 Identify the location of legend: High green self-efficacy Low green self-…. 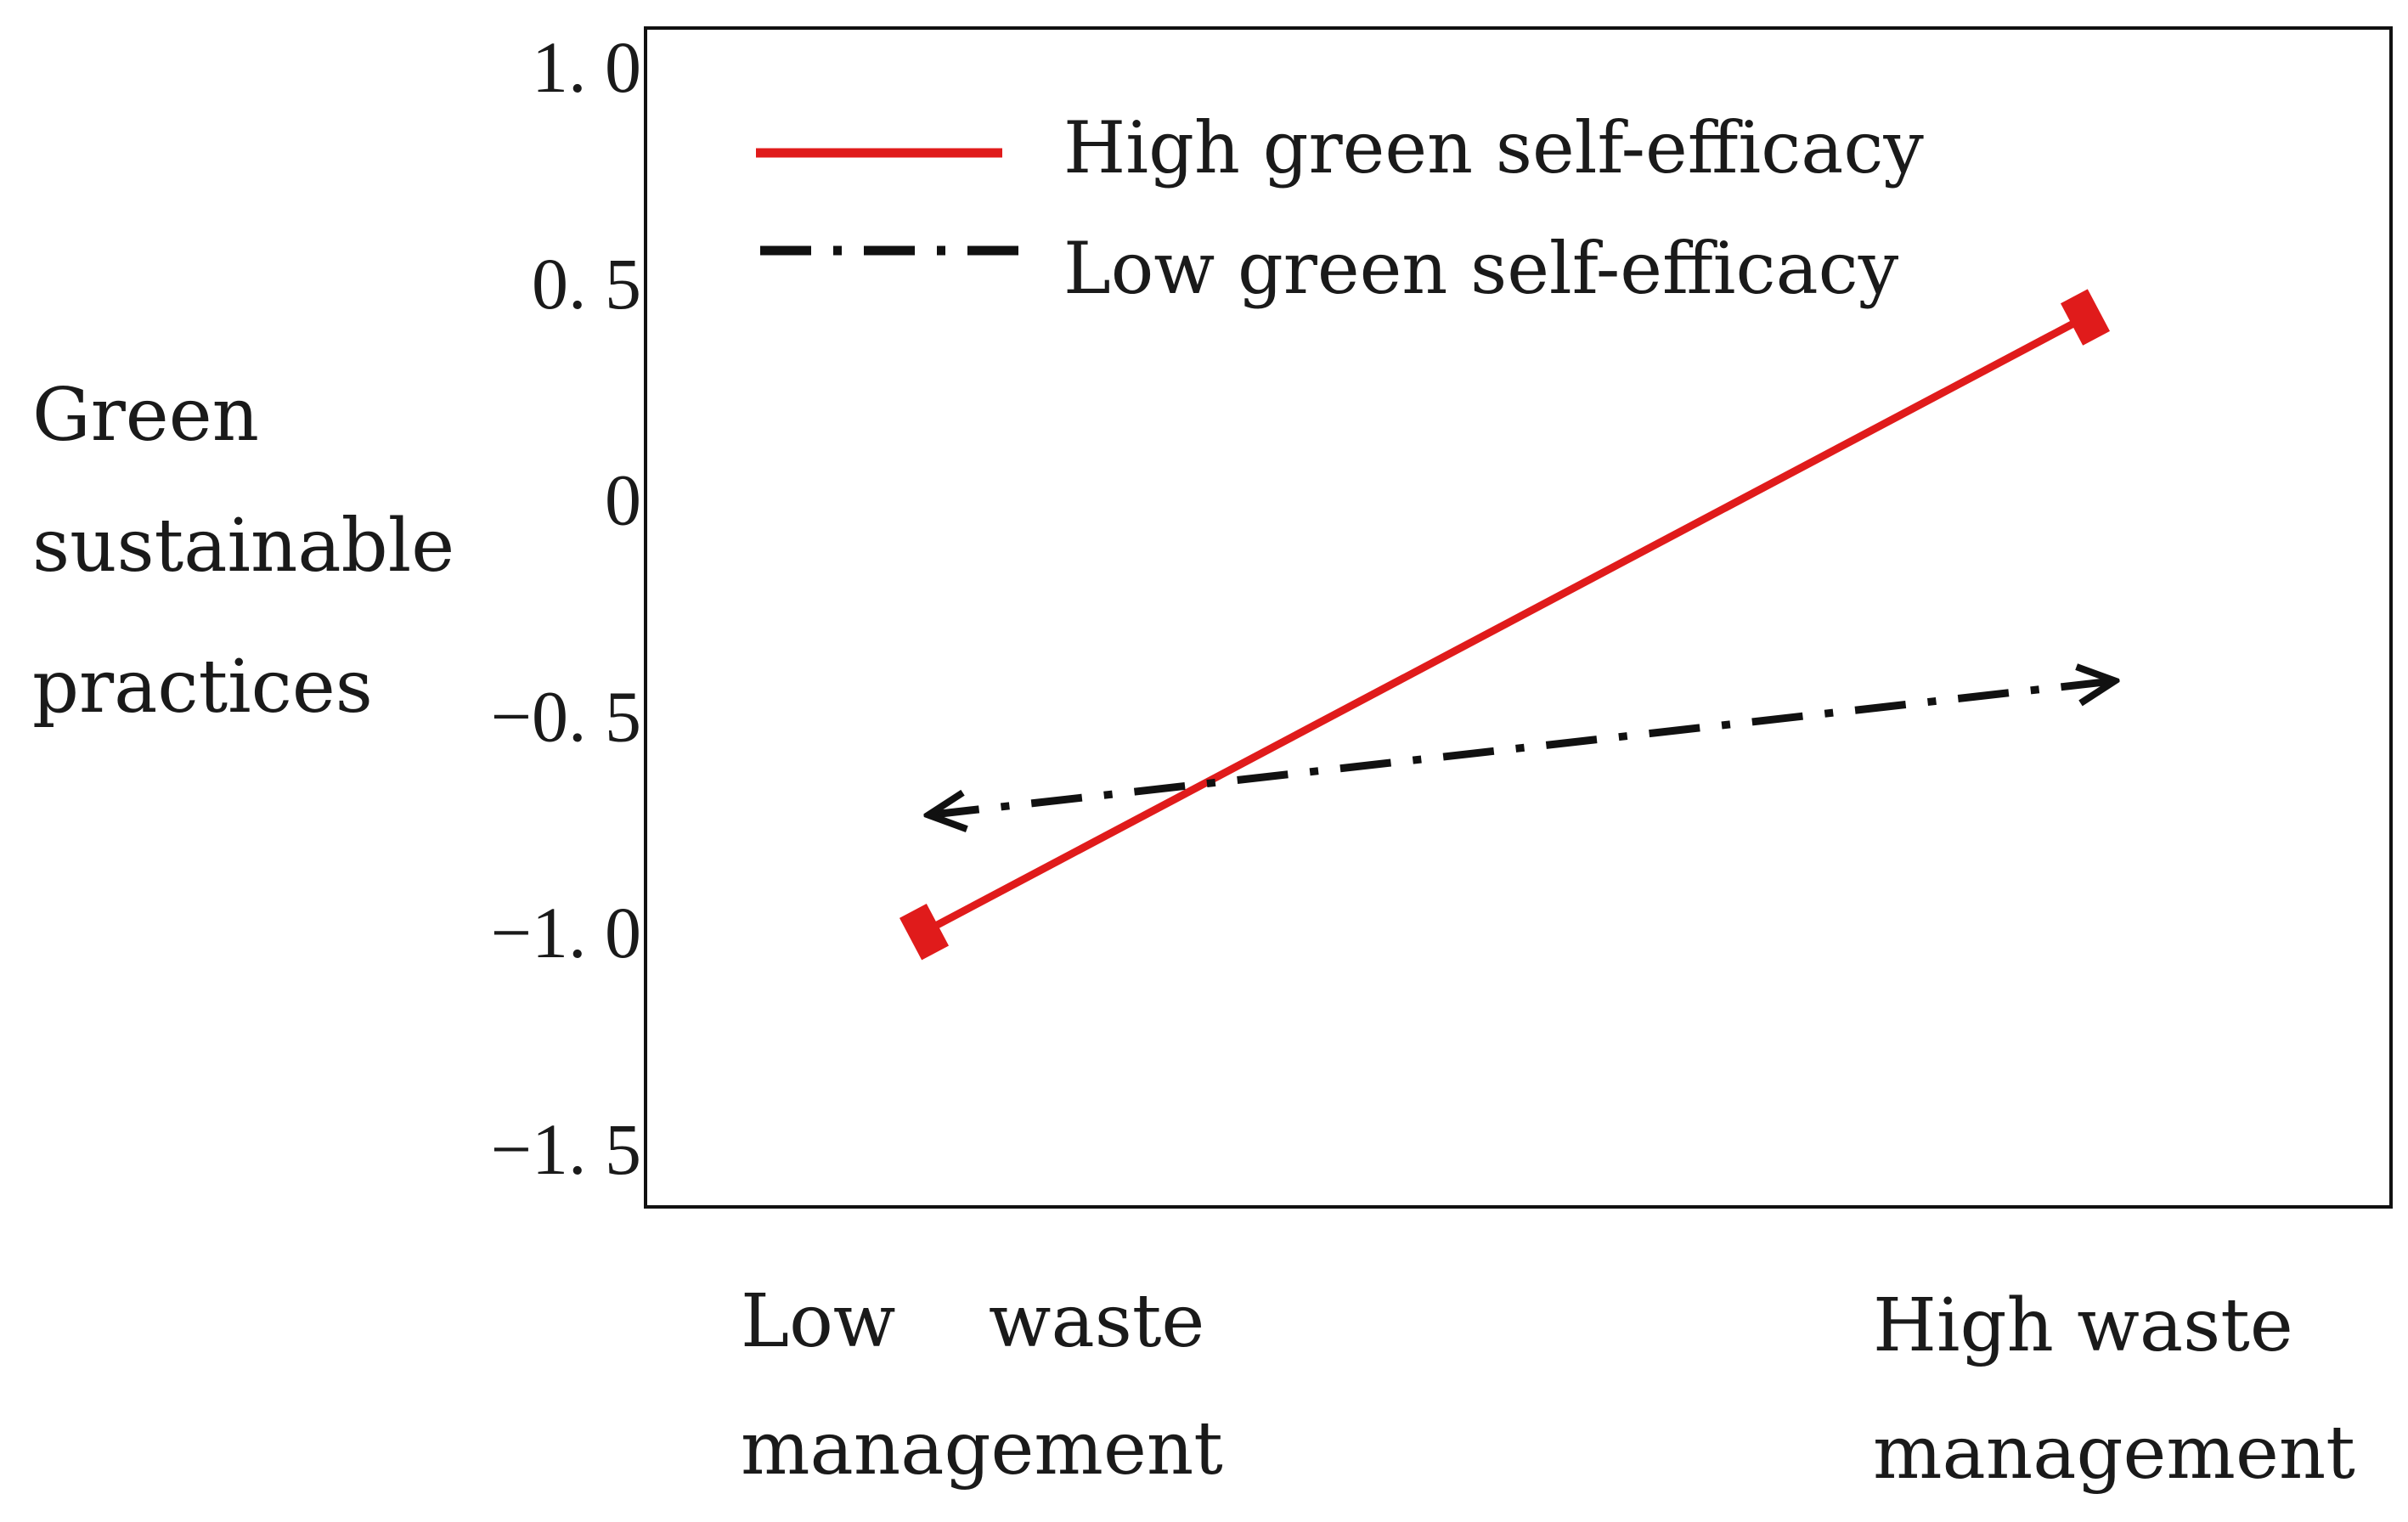
(1340, 208).